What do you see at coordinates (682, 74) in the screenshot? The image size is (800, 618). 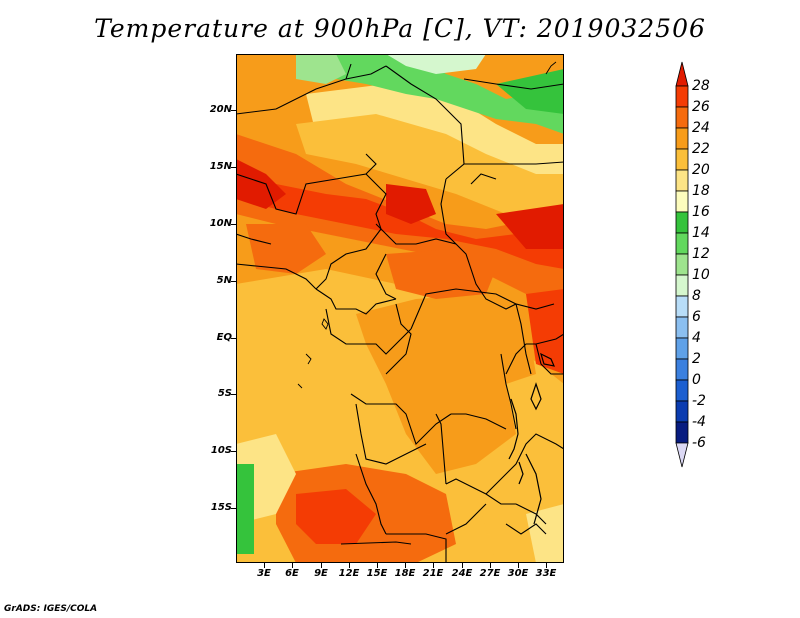 I see `colorbar-top-triangle` at bounding box center [682, 74].